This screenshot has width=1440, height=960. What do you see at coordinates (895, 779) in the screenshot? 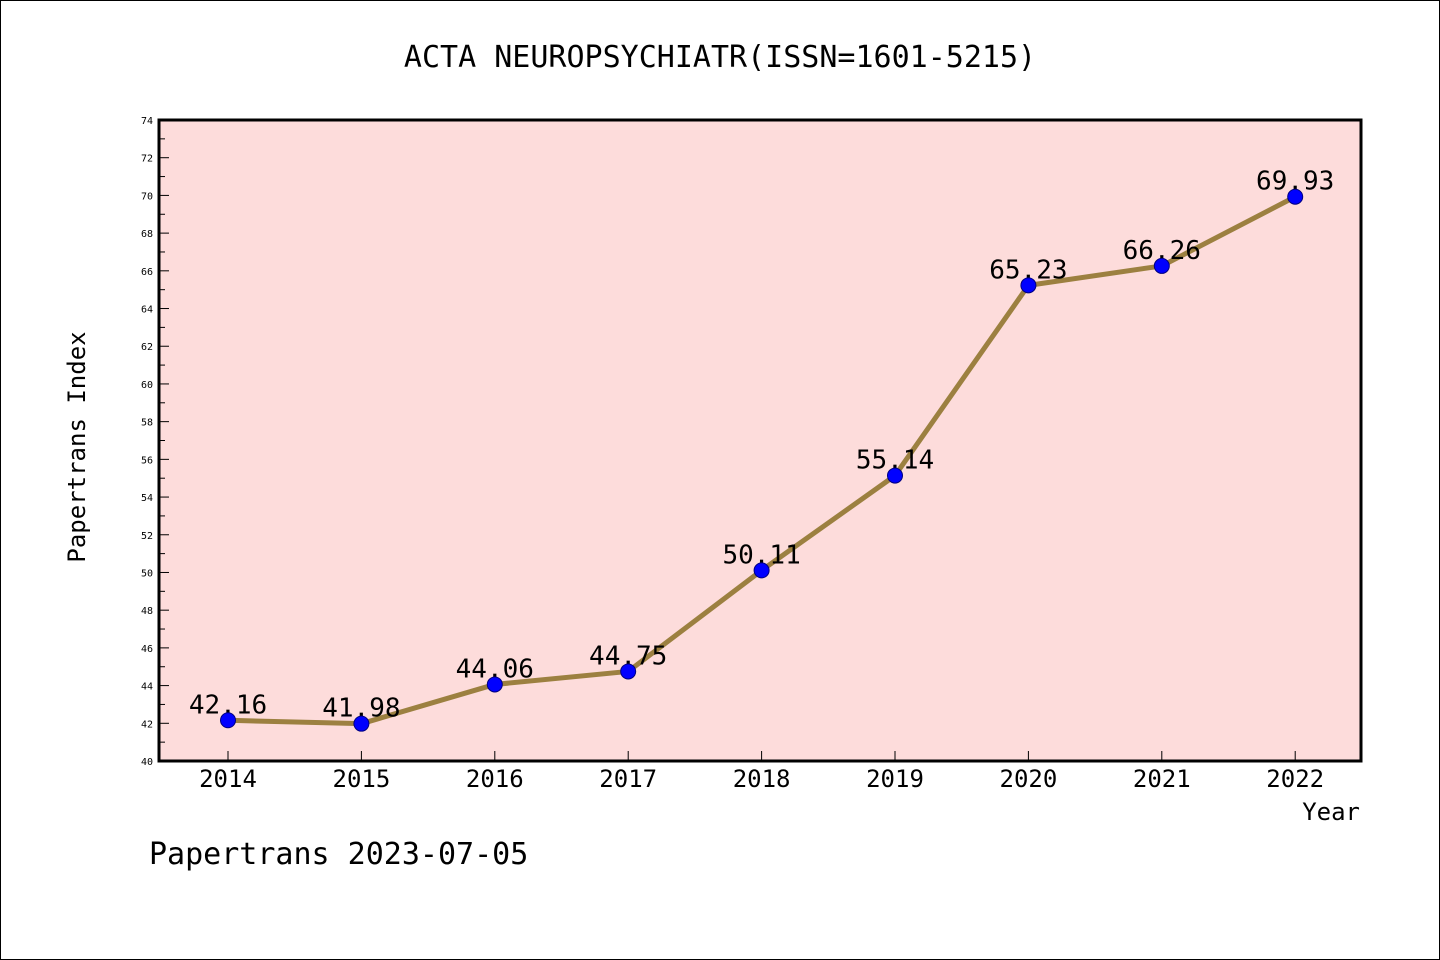
I see `x-tick-label: 2019` at bounding box center [895, 779].